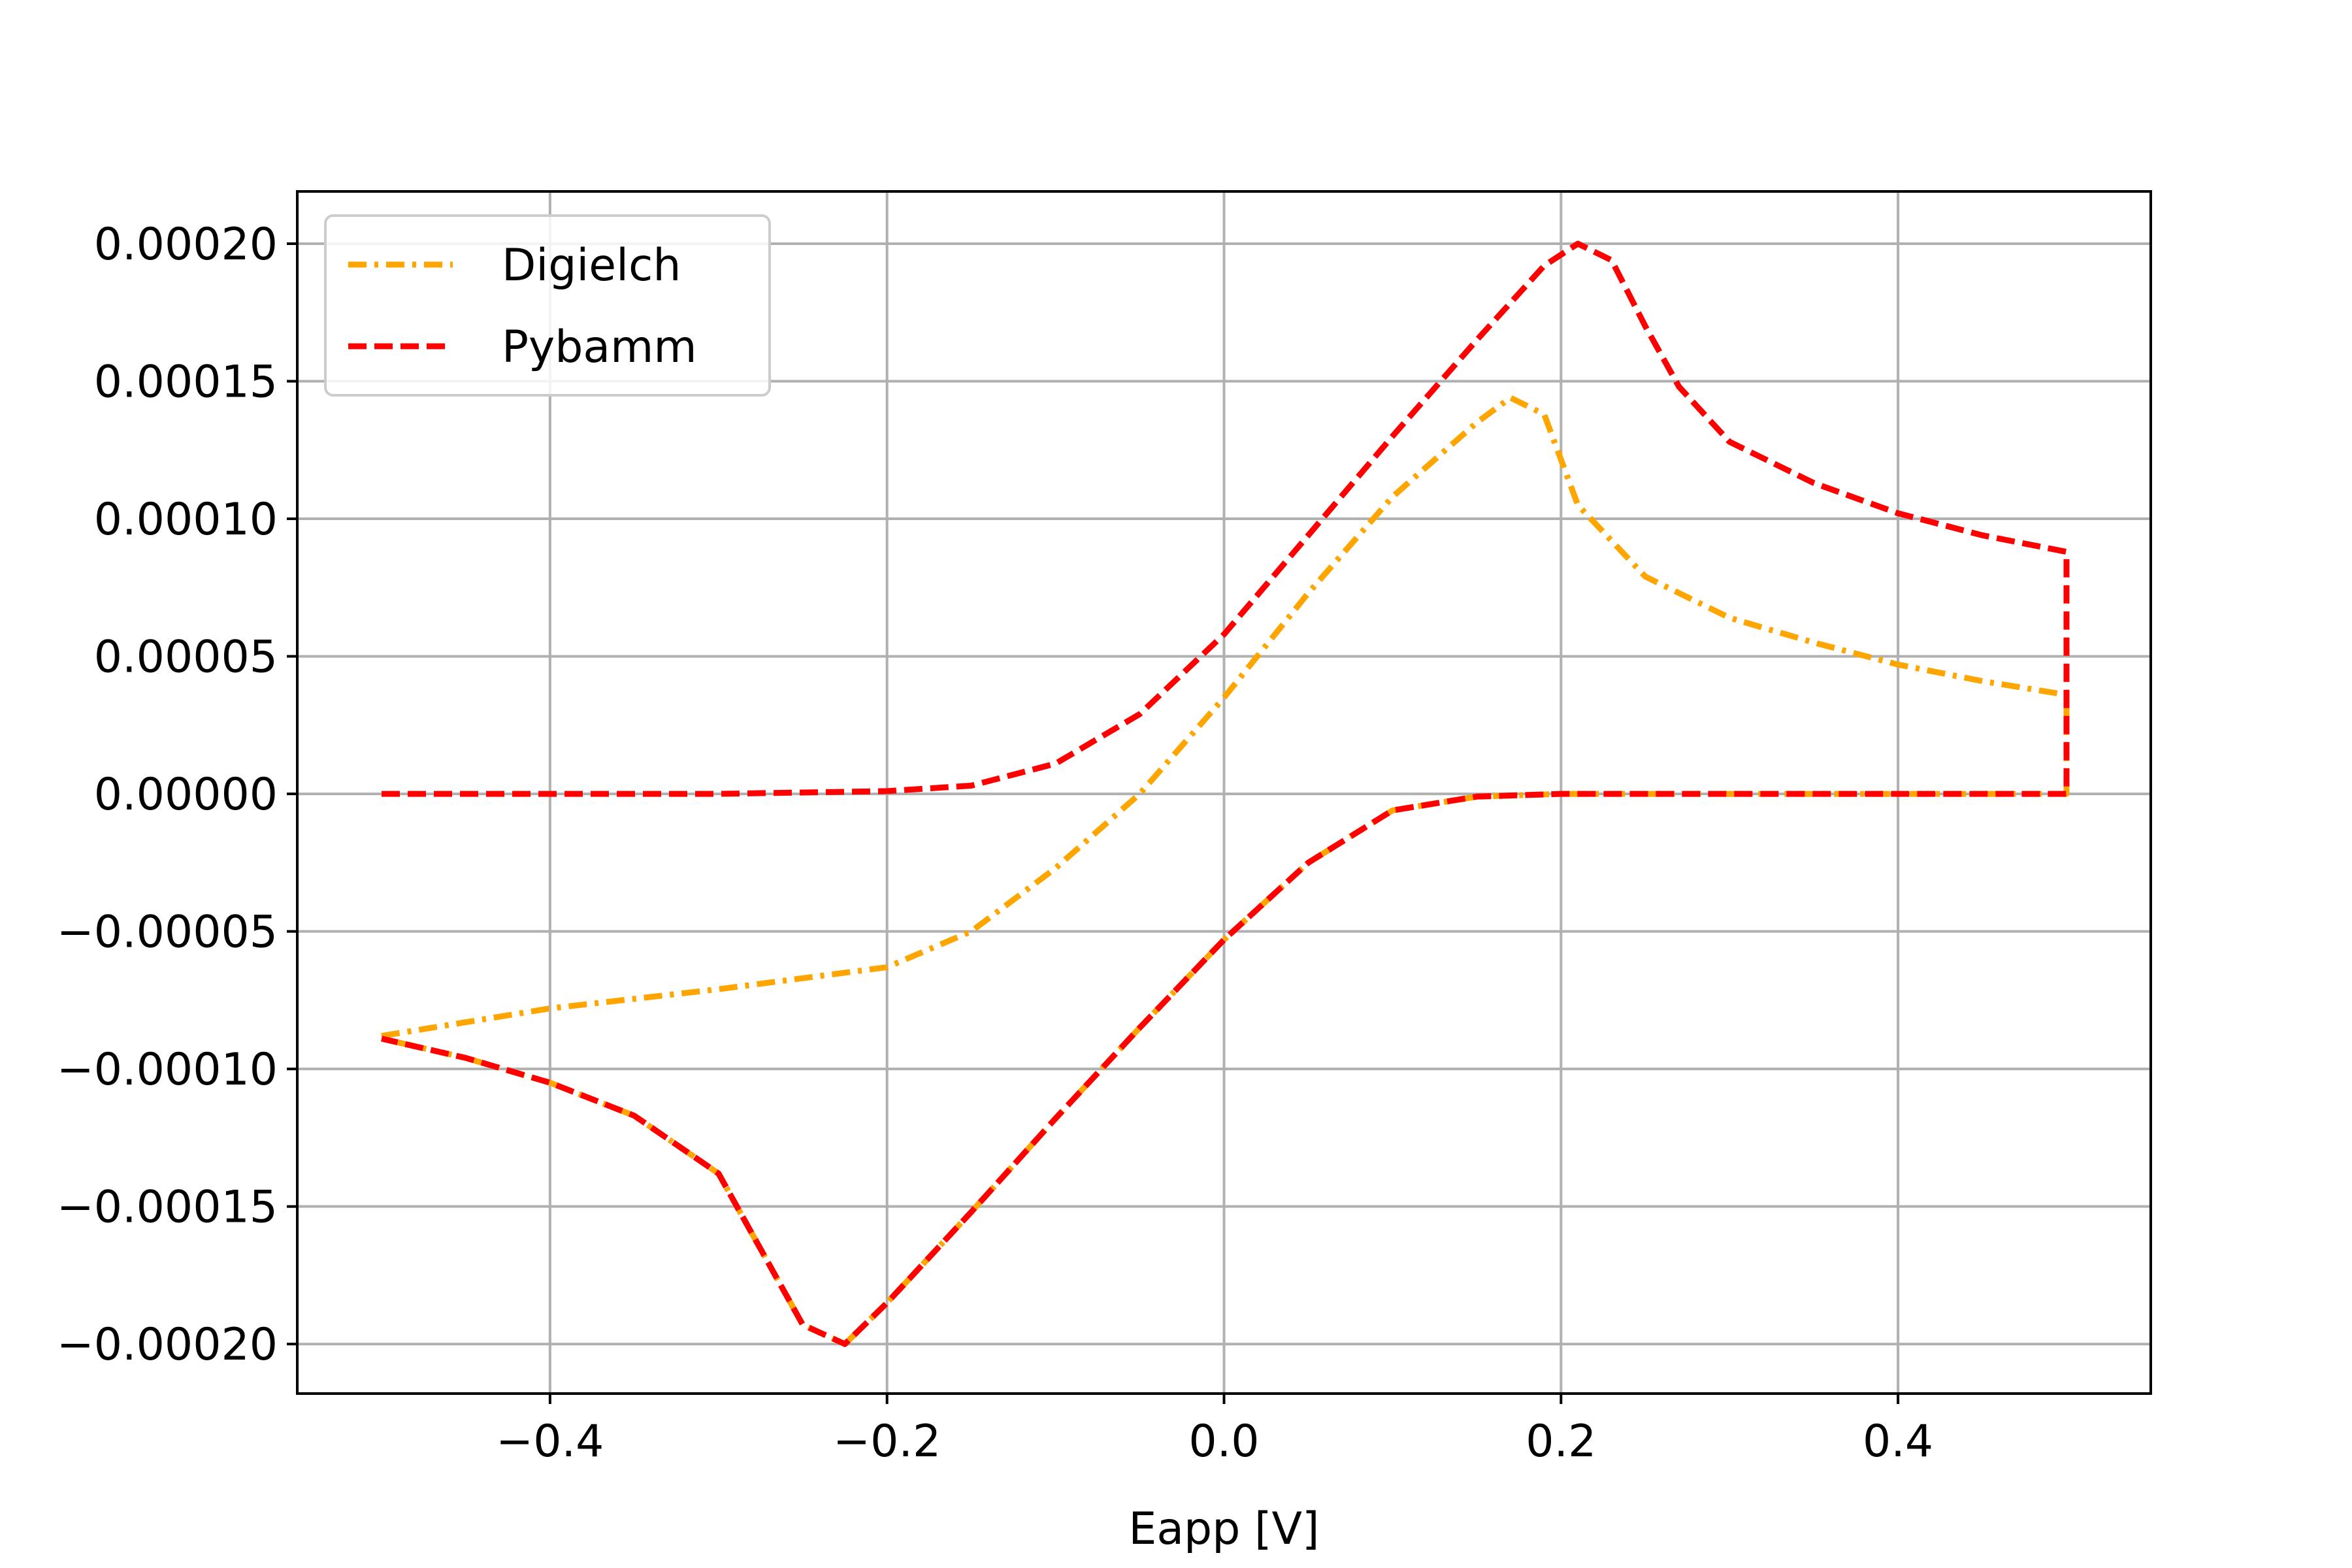 Image resolution: width=2352 pixels, height=1568 pixels. I want to click on x-tick-label: −0.2, so click(887, 1441).